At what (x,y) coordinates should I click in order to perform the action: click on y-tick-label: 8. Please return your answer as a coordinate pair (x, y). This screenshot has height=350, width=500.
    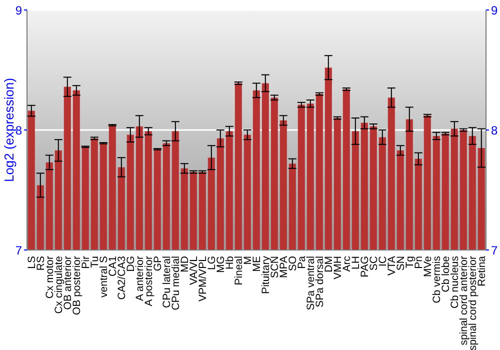
    Looking at the image, I should click on (18, 130).